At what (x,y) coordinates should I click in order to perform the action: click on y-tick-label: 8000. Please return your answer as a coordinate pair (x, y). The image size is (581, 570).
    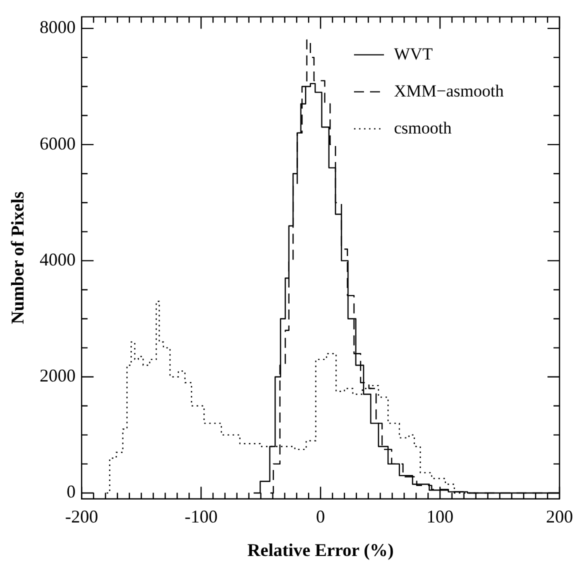
    Looking at the image, I should click on (58, 27).